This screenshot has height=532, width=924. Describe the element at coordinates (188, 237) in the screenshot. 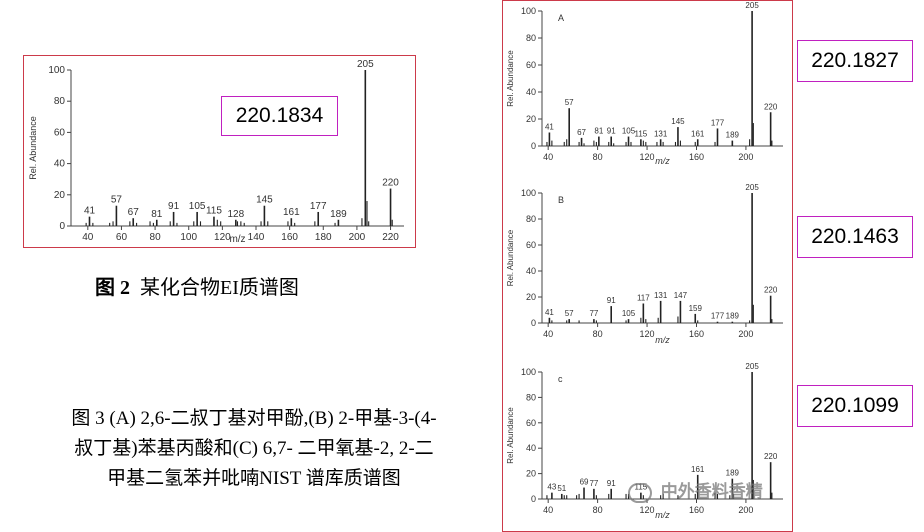

I see `x-tick-label: 100` at that location.